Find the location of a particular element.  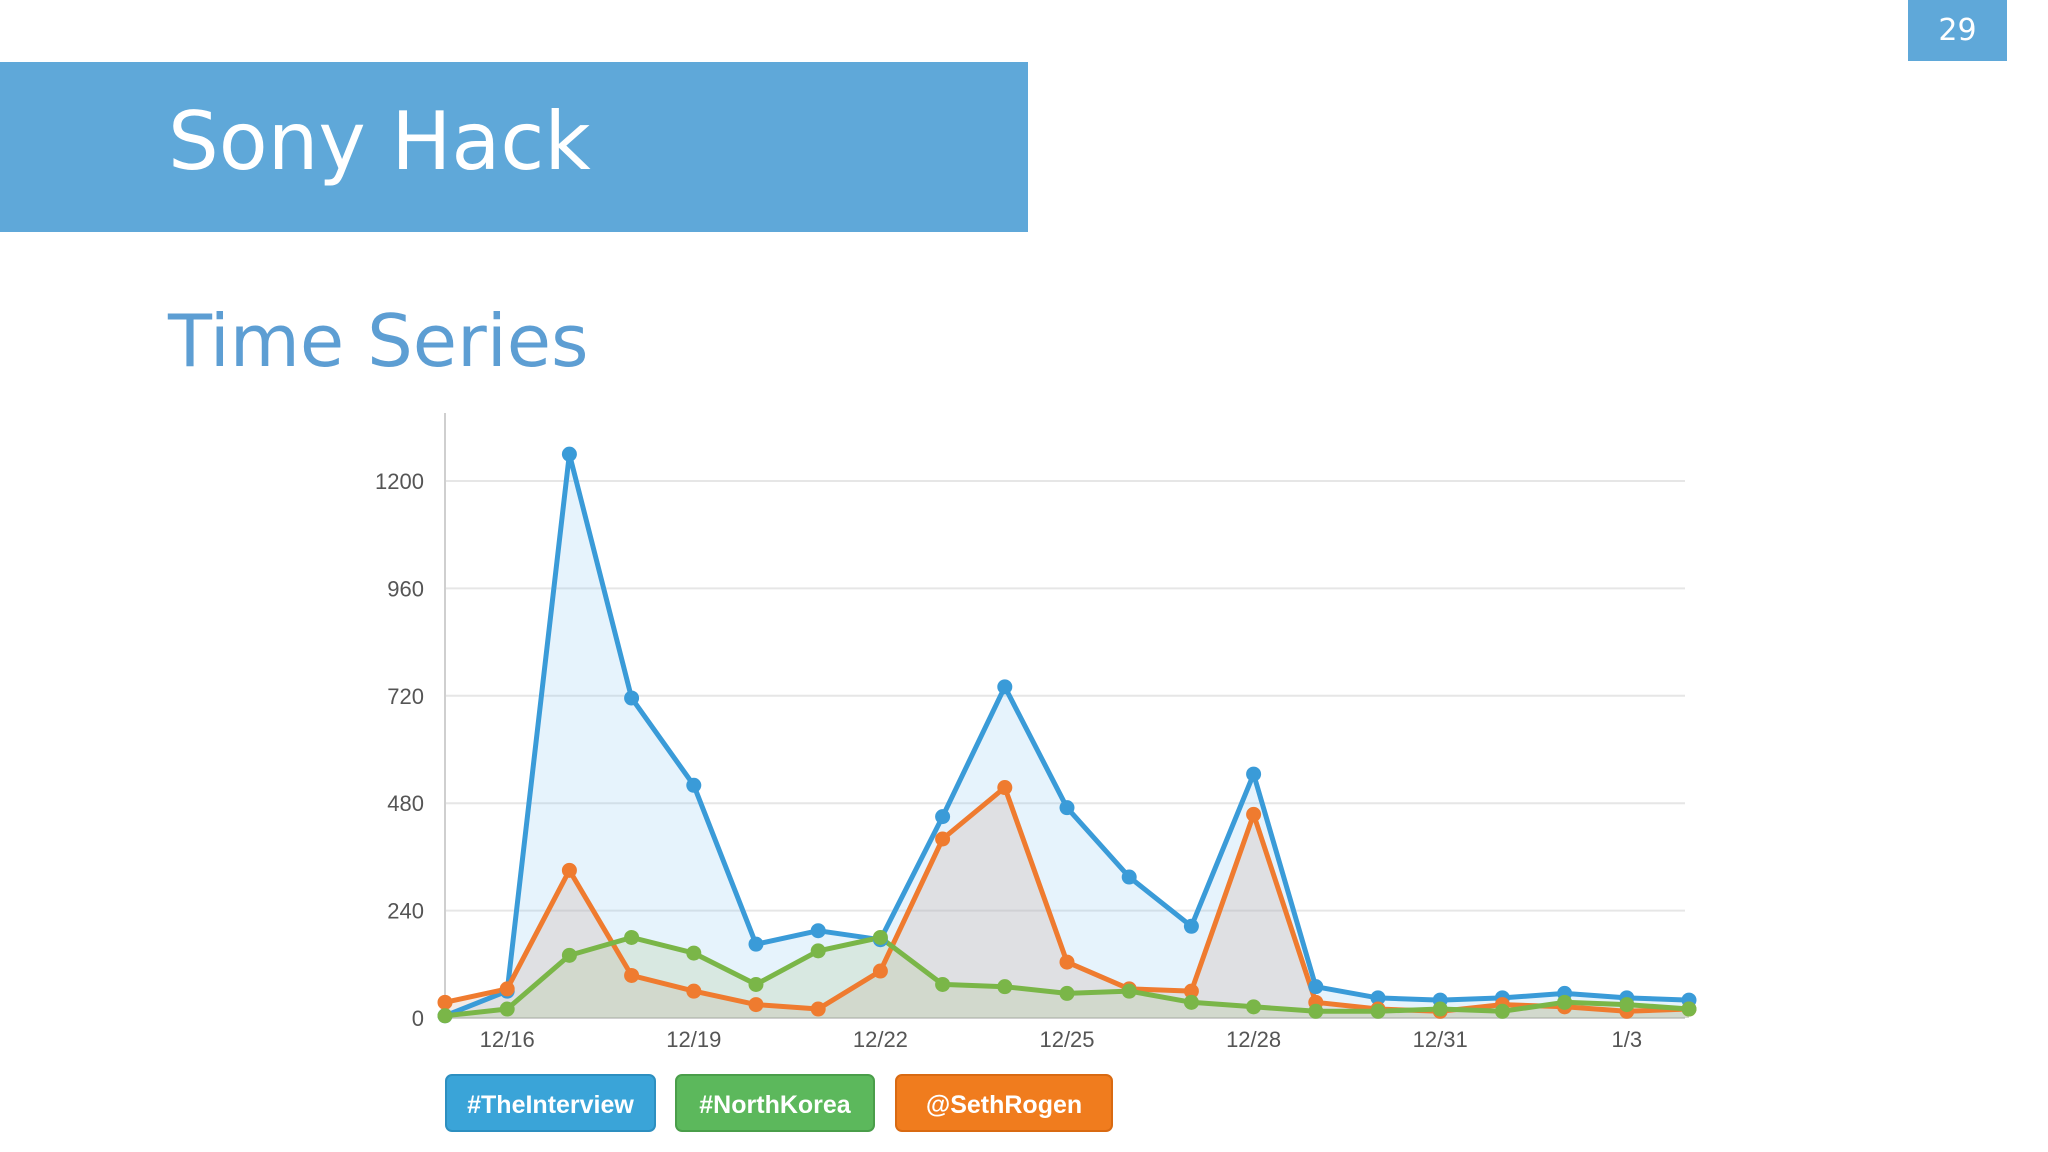

x-tick-label: 12/16 is located at coordinates (507, 1039).